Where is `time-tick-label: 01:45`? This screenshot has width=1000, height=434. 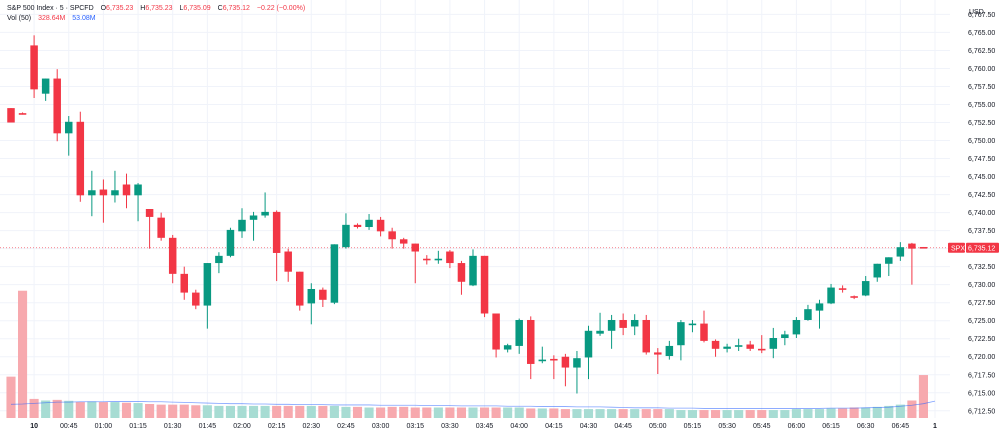
time-tick-label: 01:45 is located at coordinates (208, 426).